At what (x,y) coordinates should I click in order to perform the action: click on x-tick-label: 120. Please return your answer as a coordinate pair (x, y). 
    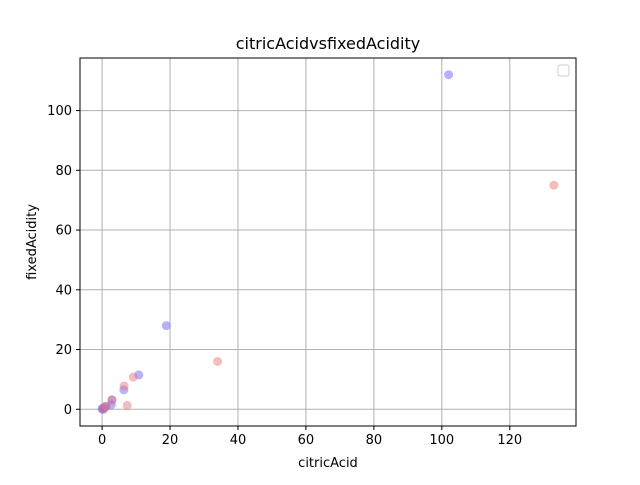
    Looking at the image, I should click on (509, 440).